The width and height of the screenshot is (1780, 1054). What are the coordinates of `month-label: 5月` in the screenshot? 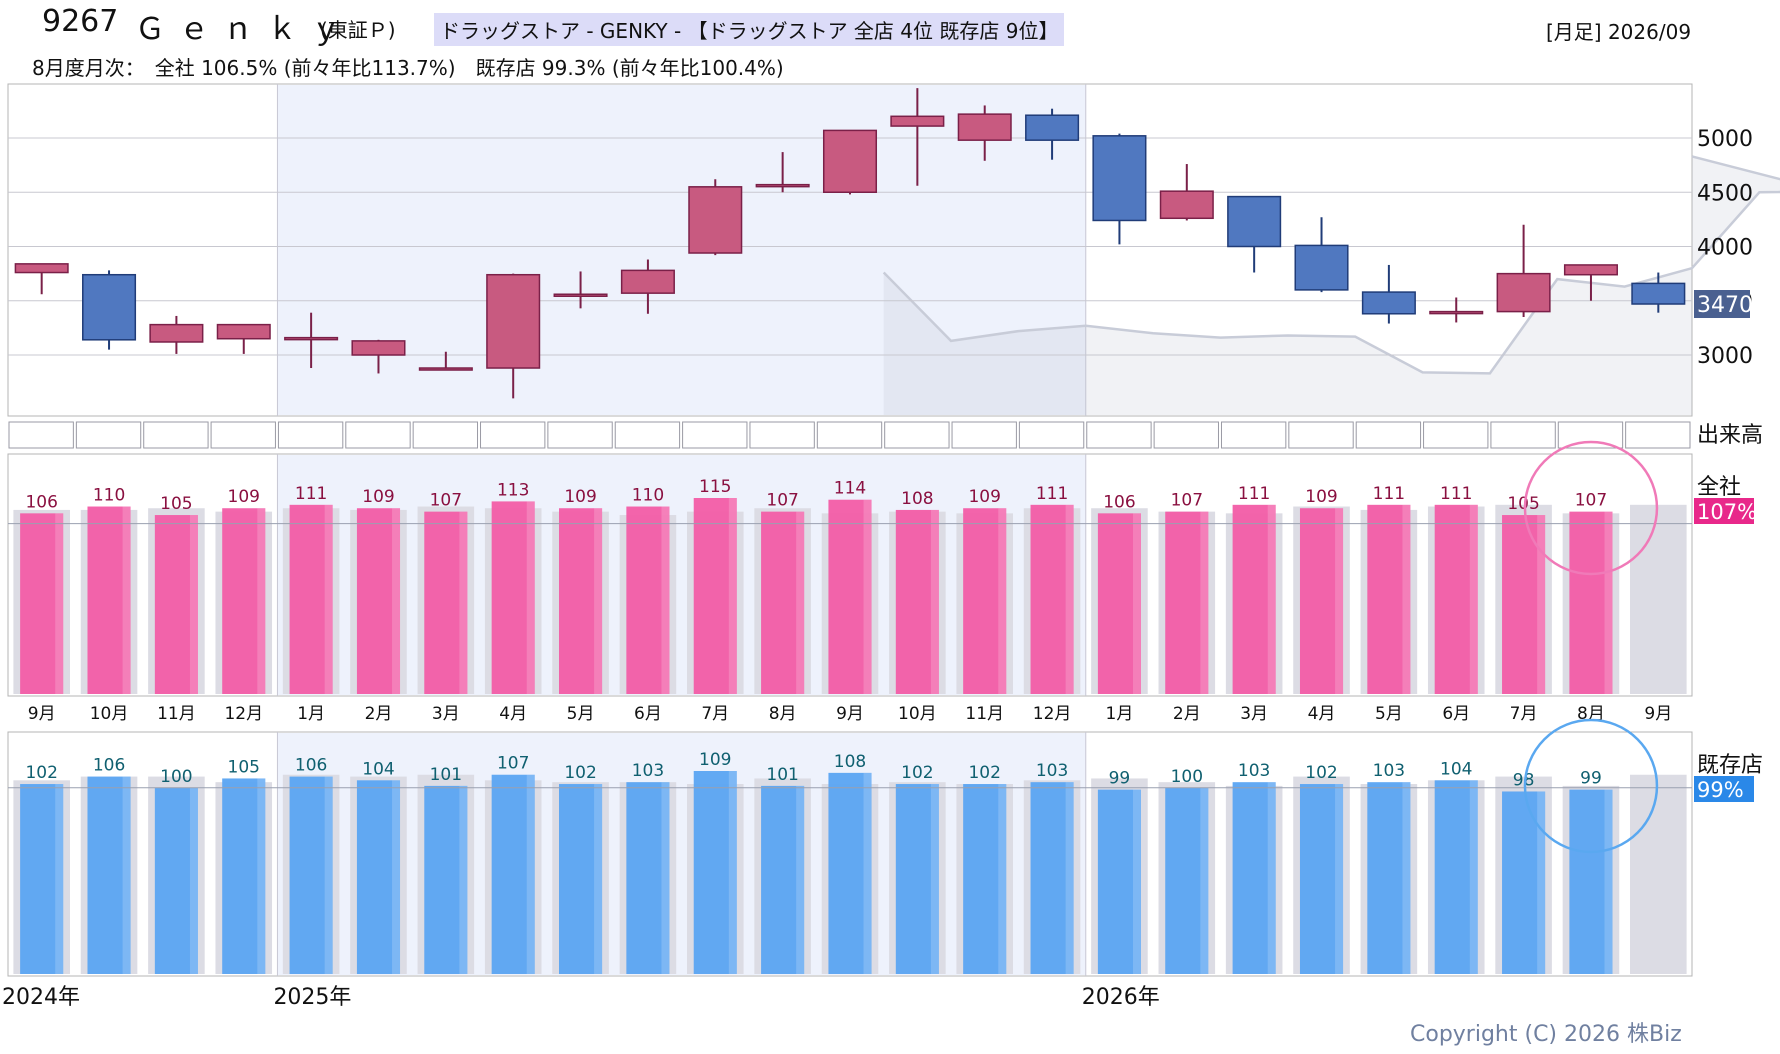 It's located at (581, 714).